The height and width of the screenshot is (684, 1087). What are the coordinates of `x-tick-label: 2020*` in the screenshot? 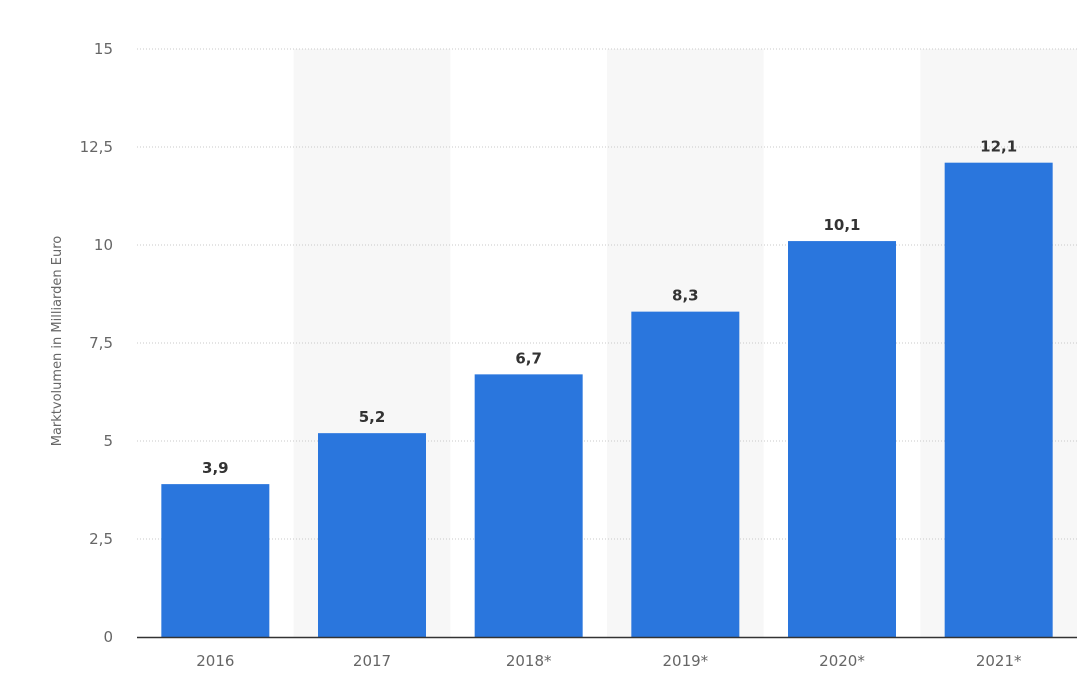 It's located at (842, 661).